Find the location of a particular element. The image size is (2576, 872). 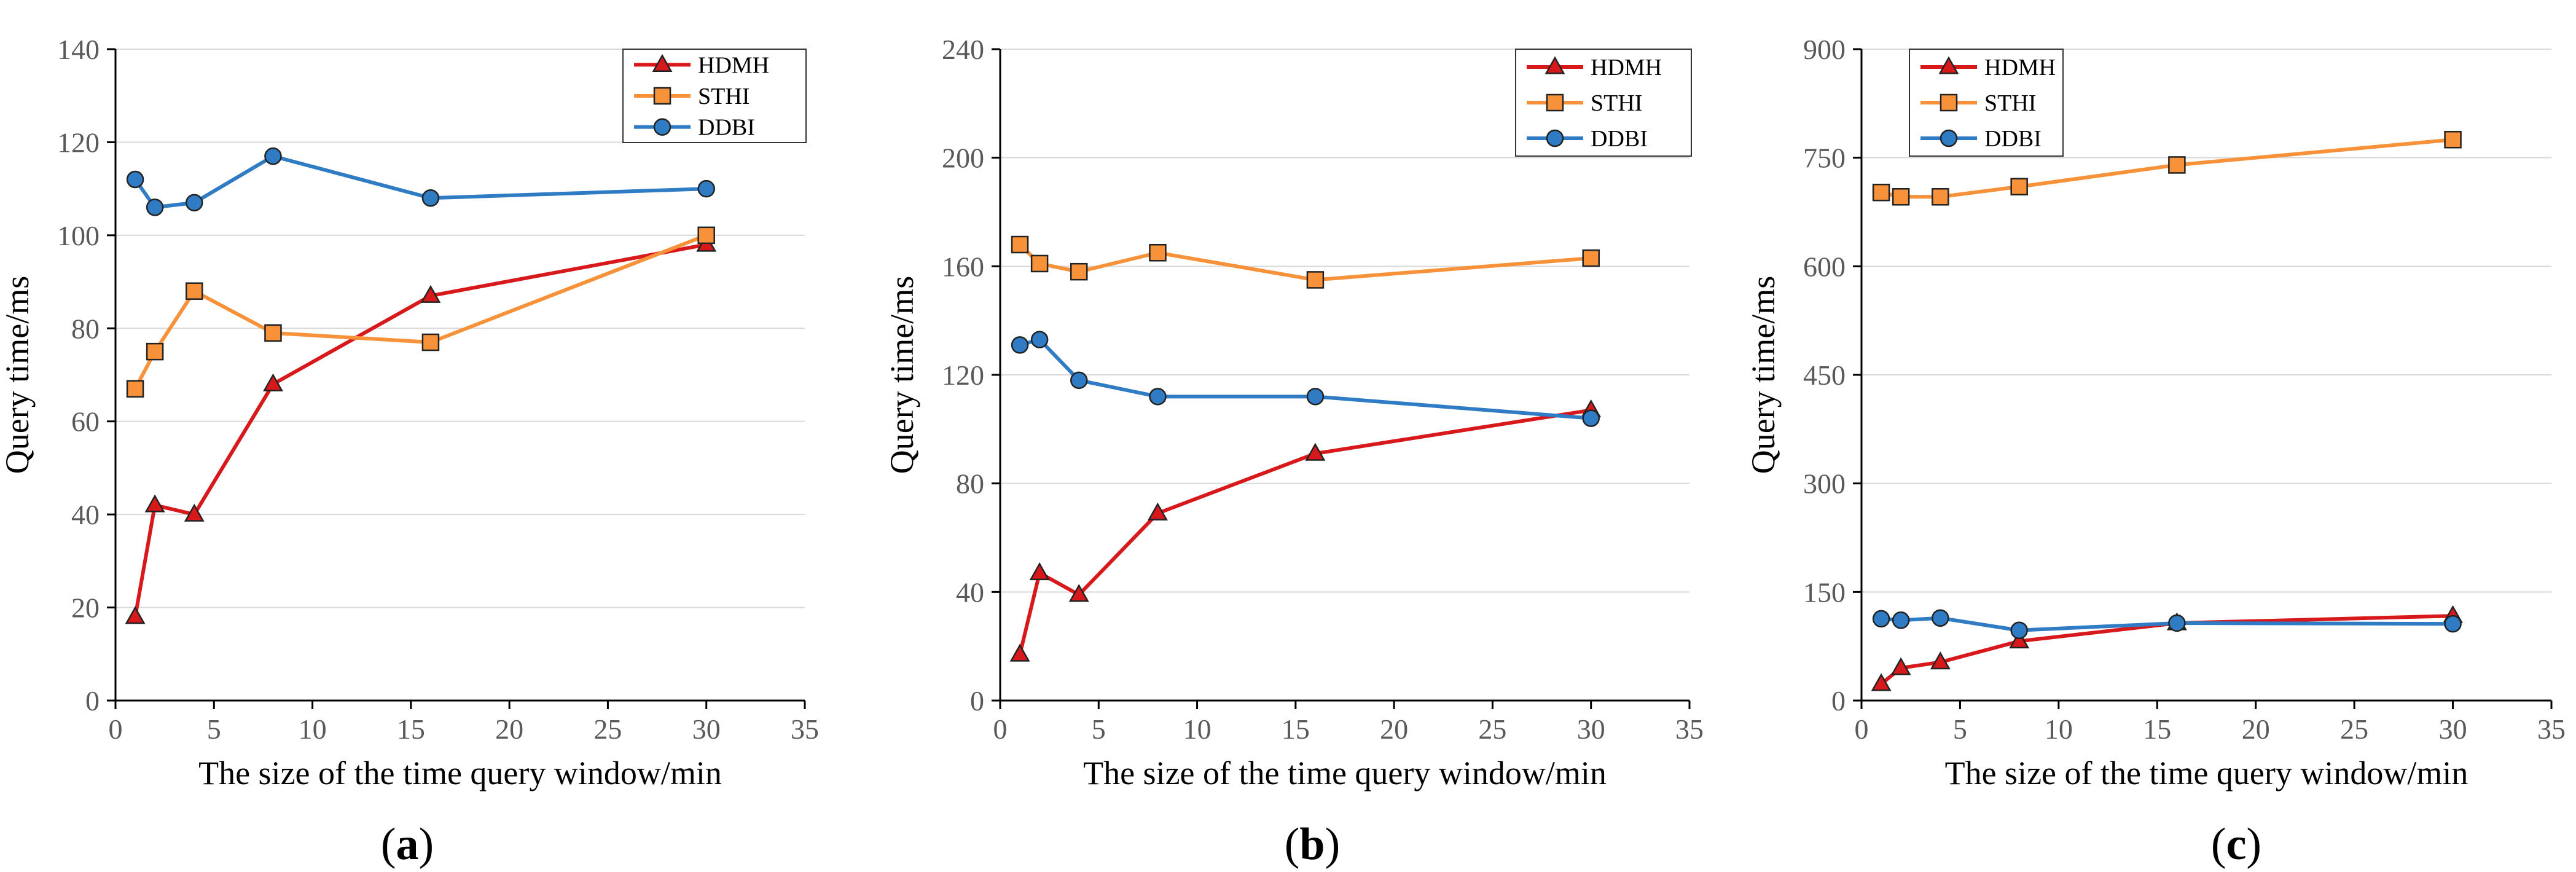

y-tick-label: 150 is located at coordinates (1824, 592).